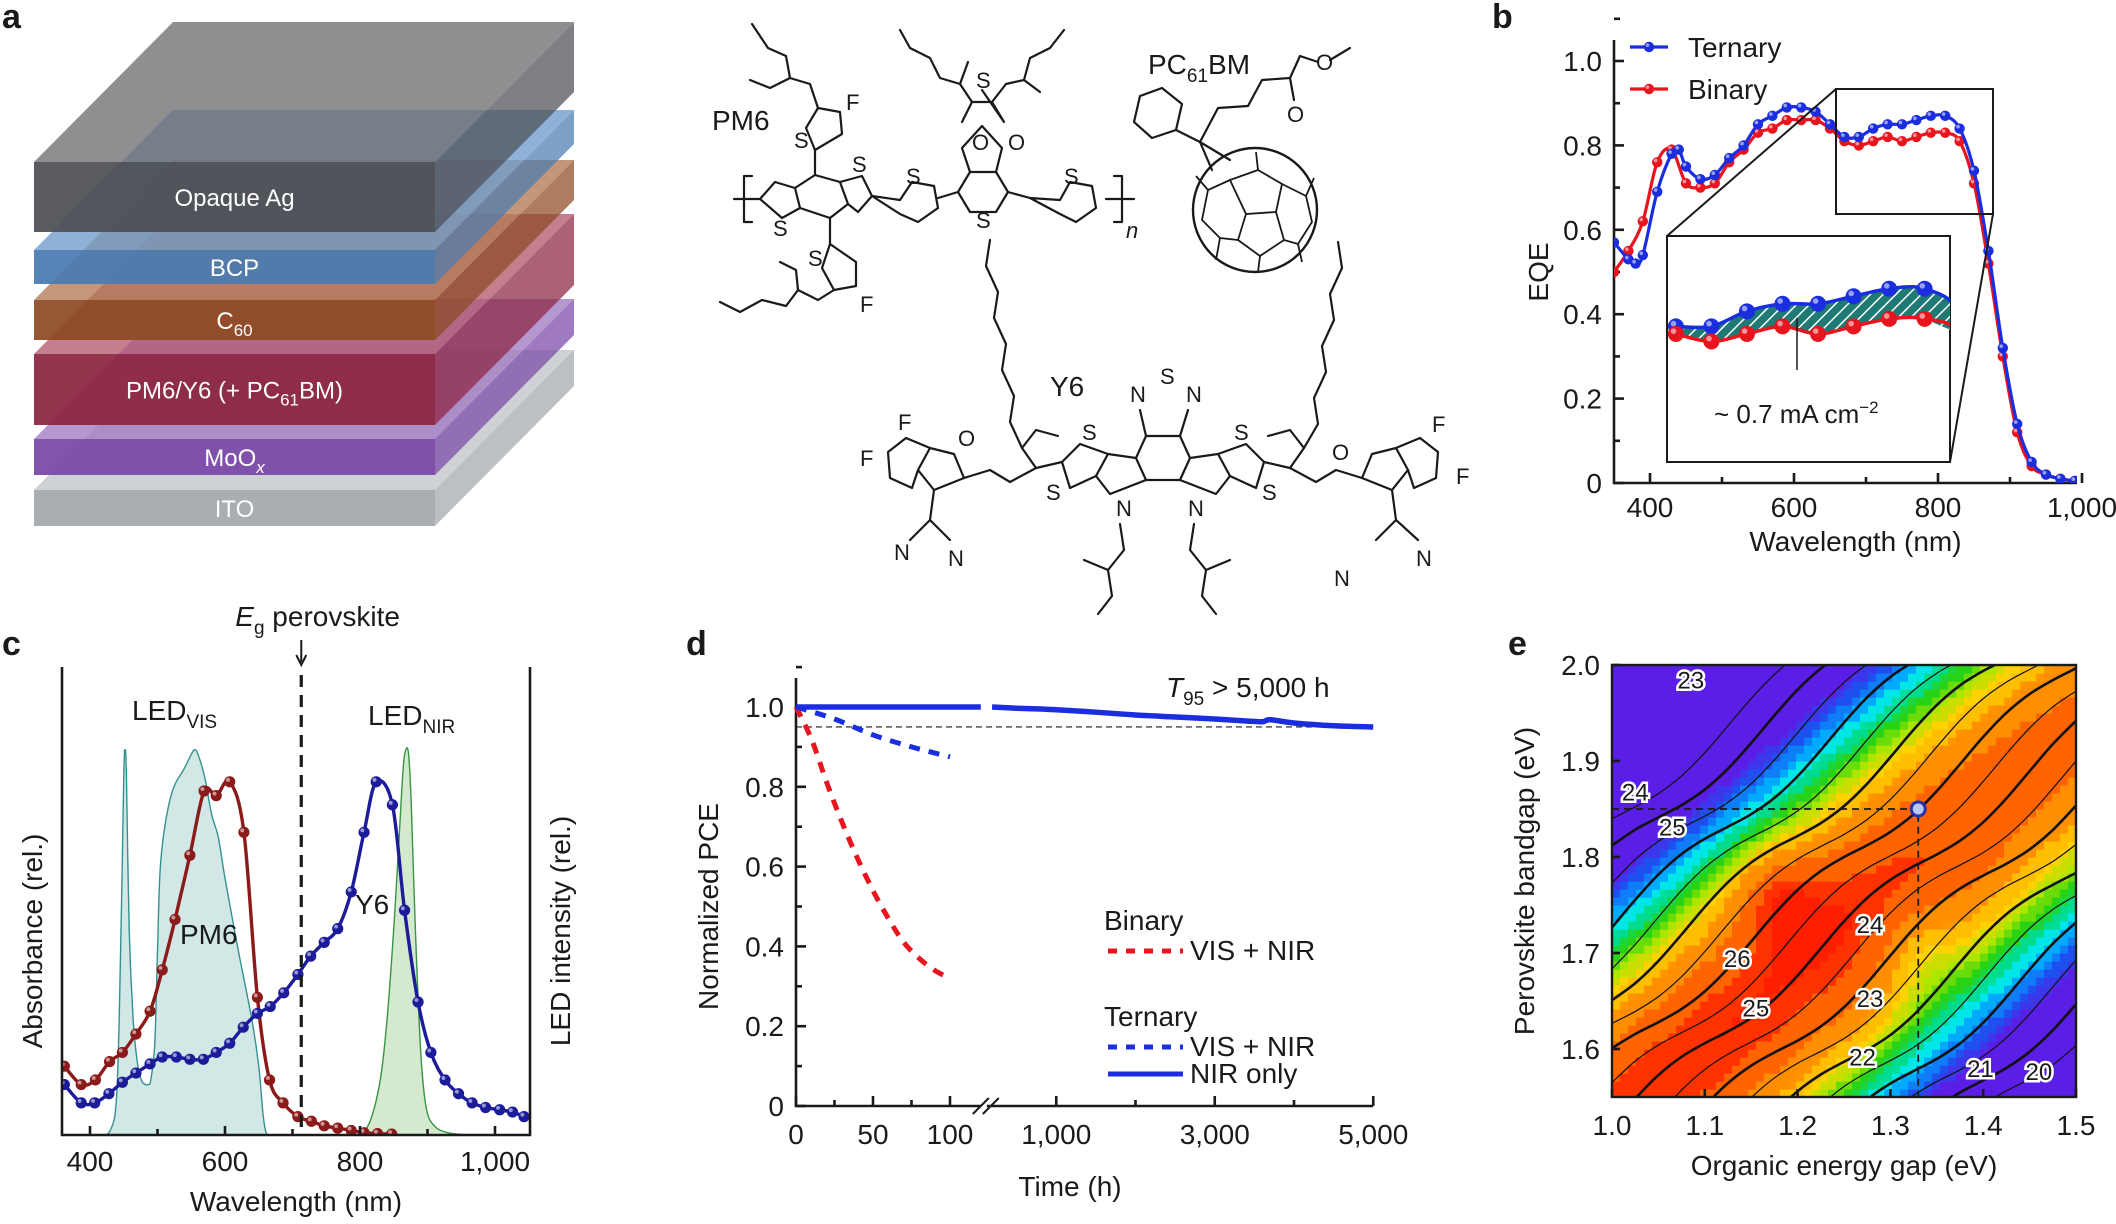 Image resolution: width=2116 pixels, height=1224 pixels. I want to click on inset-data-point, so click(1853, 326).